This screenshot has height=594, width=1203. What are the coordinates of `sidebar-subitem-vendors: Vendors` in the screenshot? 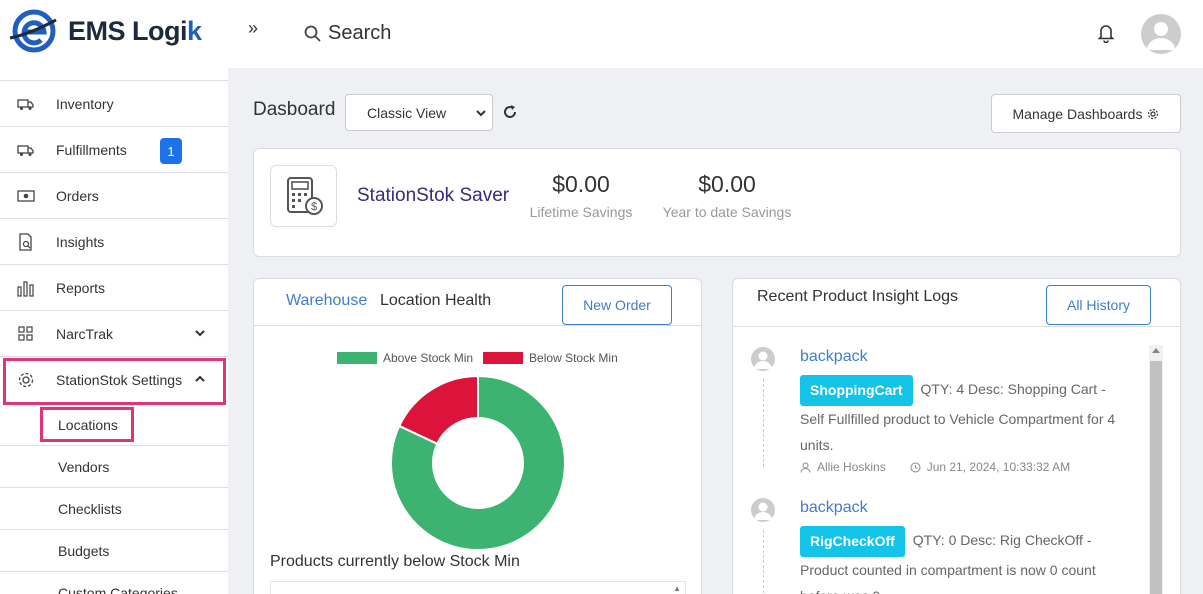 It's located at (114, 467).